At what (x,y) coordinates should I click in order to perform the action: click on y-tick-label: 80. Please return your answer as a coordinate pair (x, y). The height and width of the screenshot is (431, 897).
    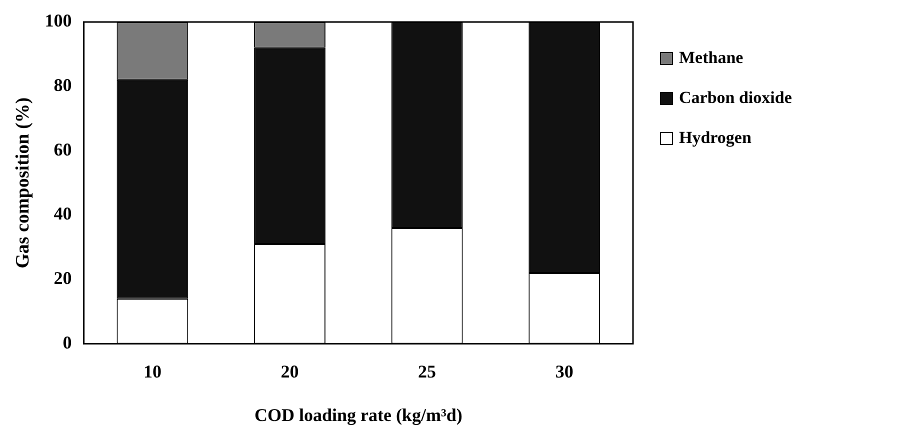
    Looking at the image, I should click on (63, 85).